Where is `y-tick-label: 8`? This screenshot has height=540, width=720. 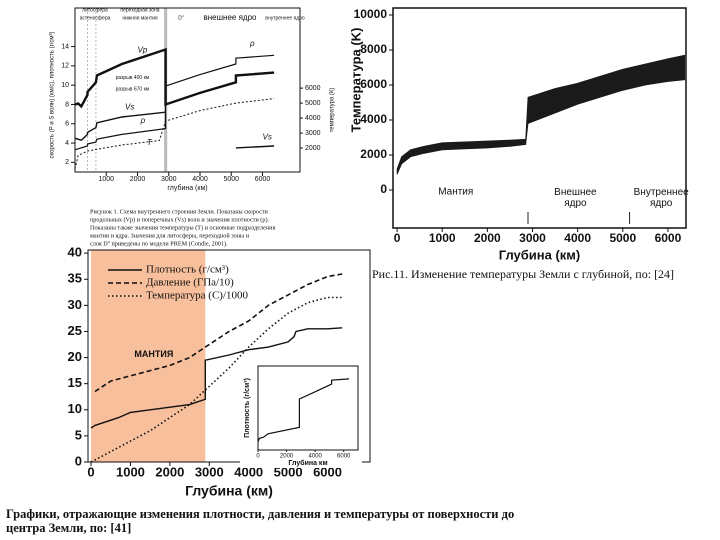 y-tick-label: 8 is located at coordinates (67, 104).